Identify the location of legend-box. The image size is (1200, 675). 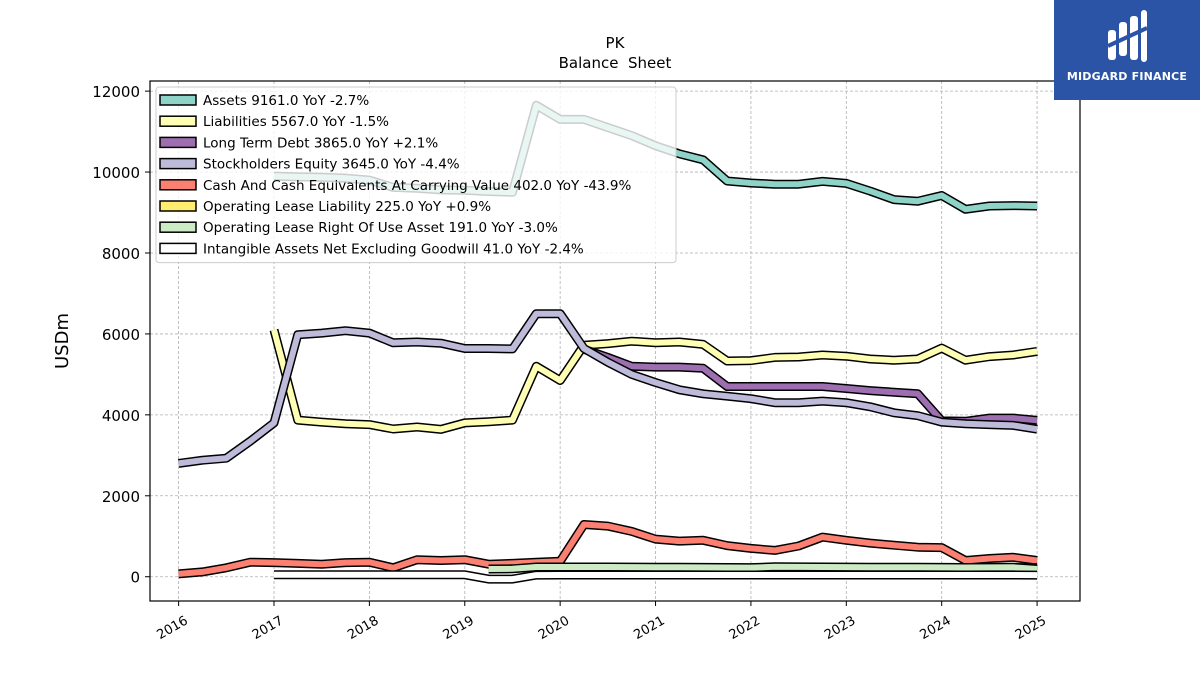
(416, 175).